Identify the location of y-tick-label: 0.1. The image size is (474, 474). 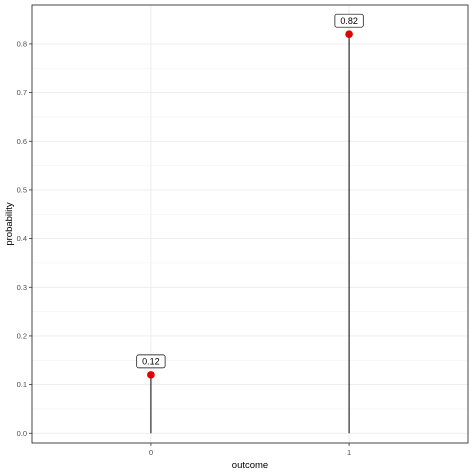
(22, 384).